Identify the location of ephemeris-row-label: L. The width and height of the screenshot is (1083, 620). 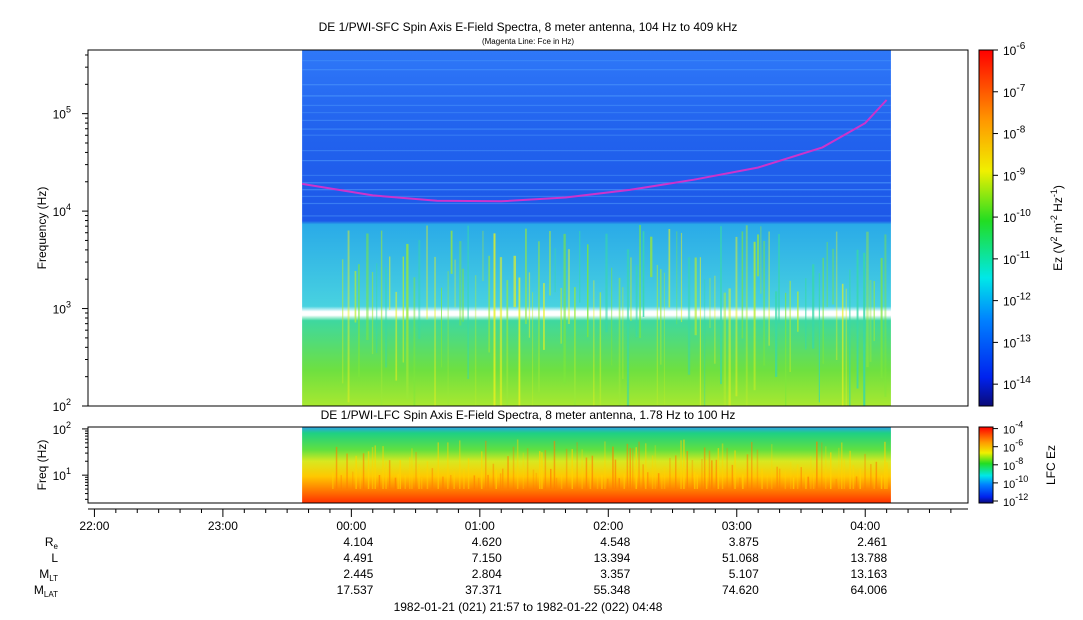
(54, 558).